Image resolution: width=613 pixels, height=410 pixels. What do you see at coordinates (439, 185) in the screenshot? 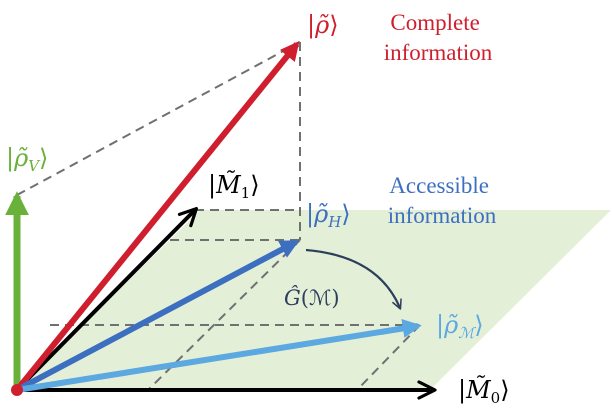
I see `caption-accessible-line1: Accessible` at bounding box center [439, 185].